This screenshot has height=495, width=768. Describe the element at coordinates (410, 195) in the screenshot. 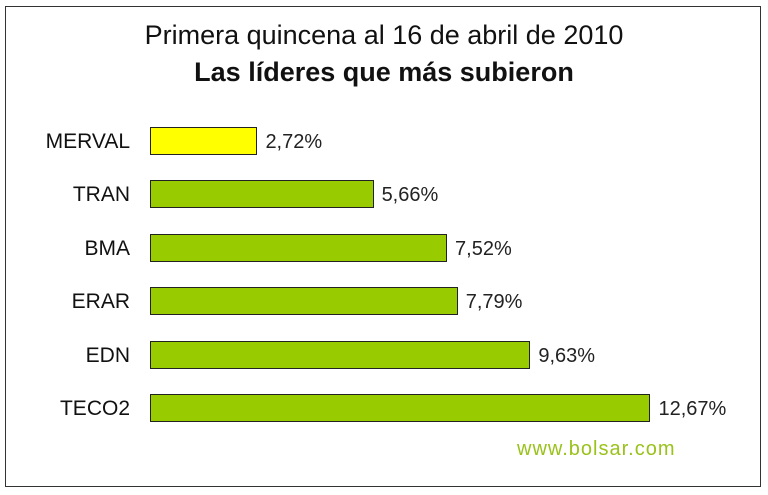

I see `value-label: 5,66%` at that location.